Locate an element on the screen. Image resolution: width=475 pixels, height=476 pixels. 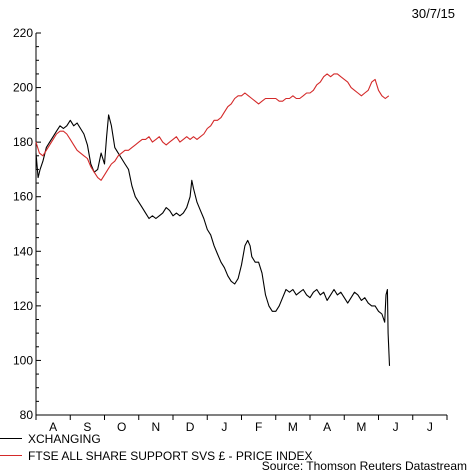
y-tick-label: 220 is located at coordinates (23, 33).